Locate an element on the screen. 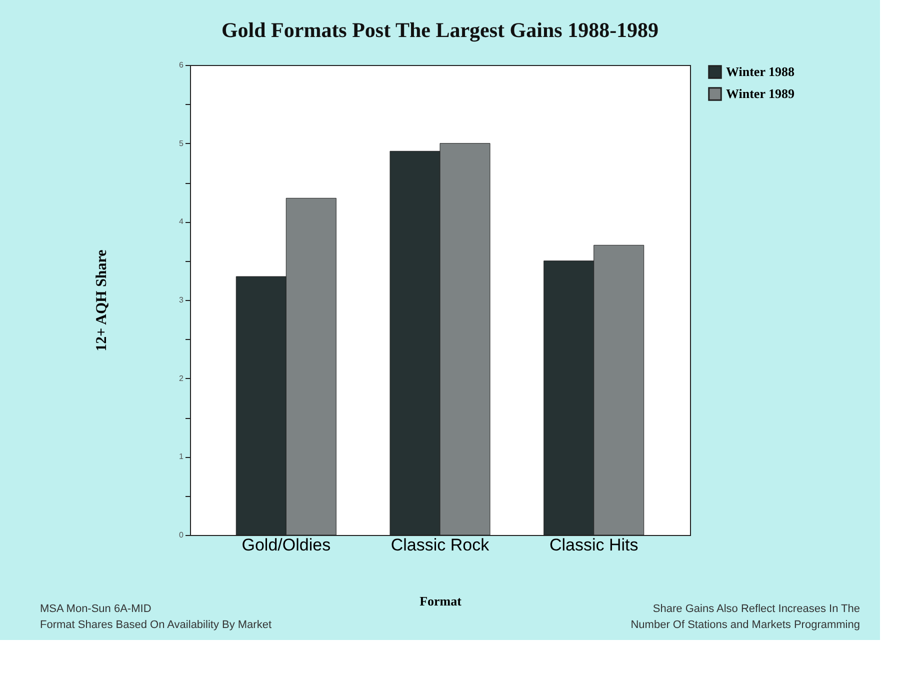 The height and width of the screenshot is (697, 920). y-tick-label: 5 is located at coordinates (181, 143).